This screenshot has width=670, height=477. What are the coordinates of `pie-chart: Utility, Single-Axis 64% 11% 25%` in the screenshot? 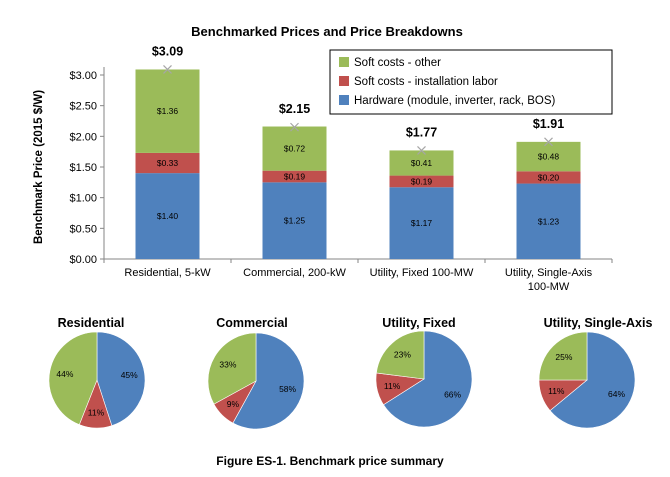 It's located at (595, 372).